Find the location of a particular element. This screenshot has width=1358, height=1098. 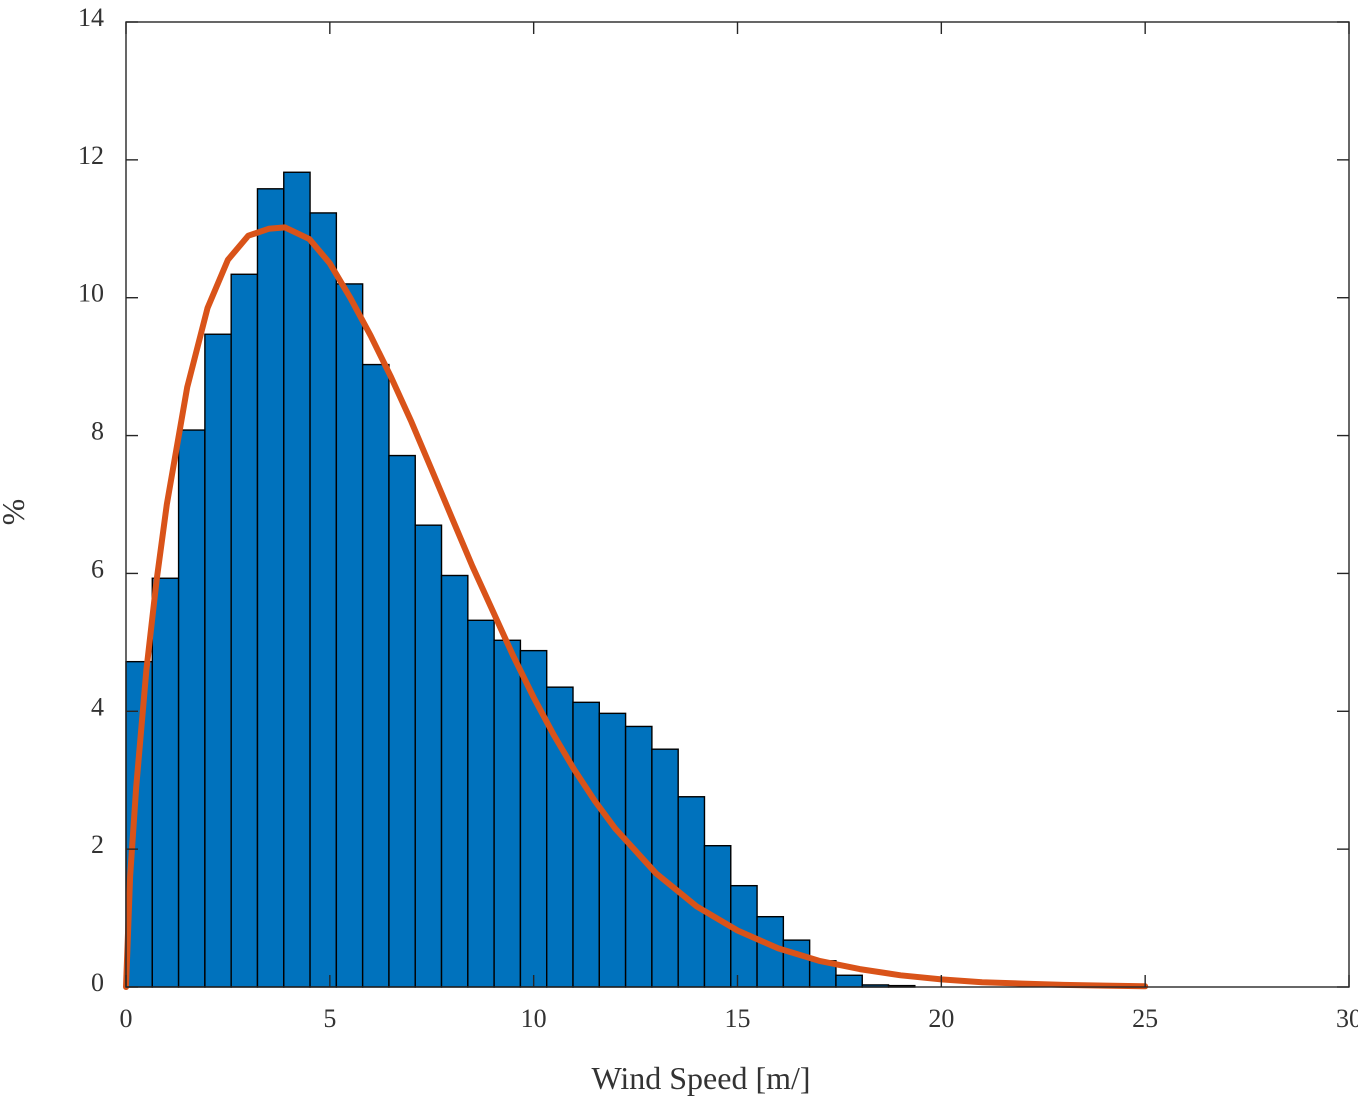

x-tick-label: 25 is located at coordinates (1145, 1018).